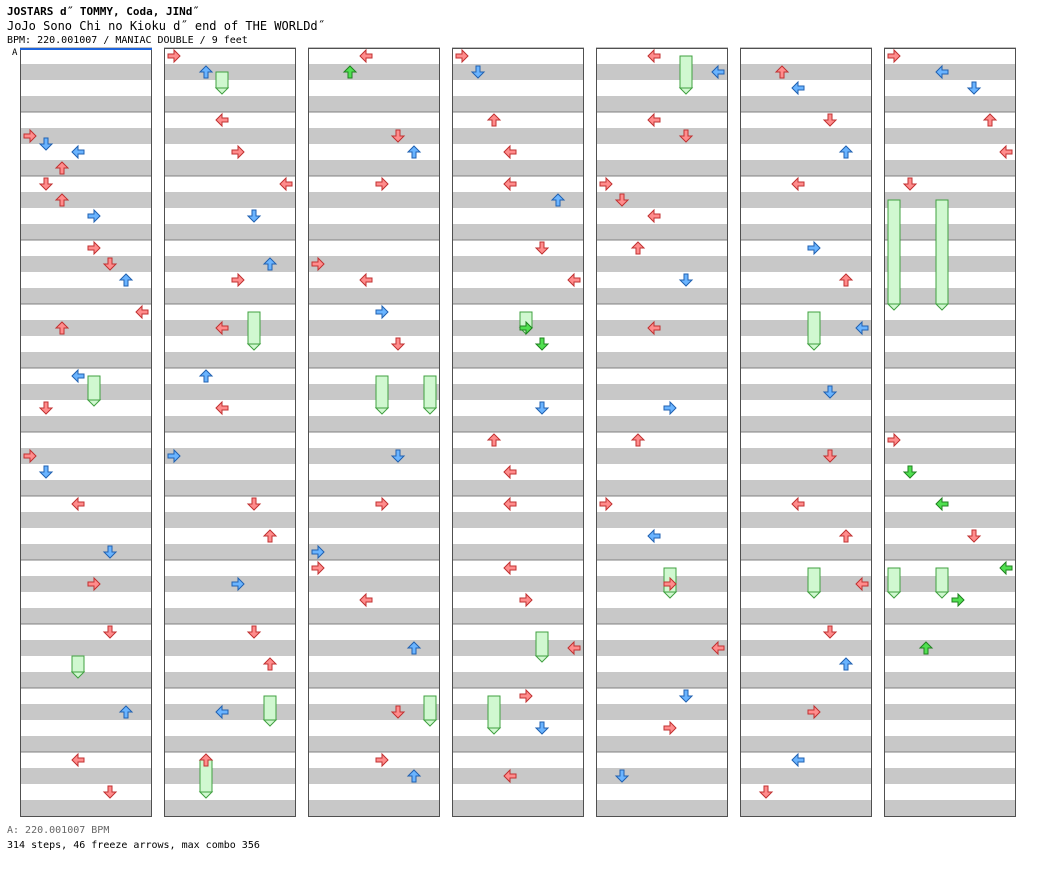 Image resolution: width=1040 pixels, height=876 pixels. I want to click on song-artist: JOSTARS d˝ TOMMY, Coda, JINd˝, so click(103, 11).